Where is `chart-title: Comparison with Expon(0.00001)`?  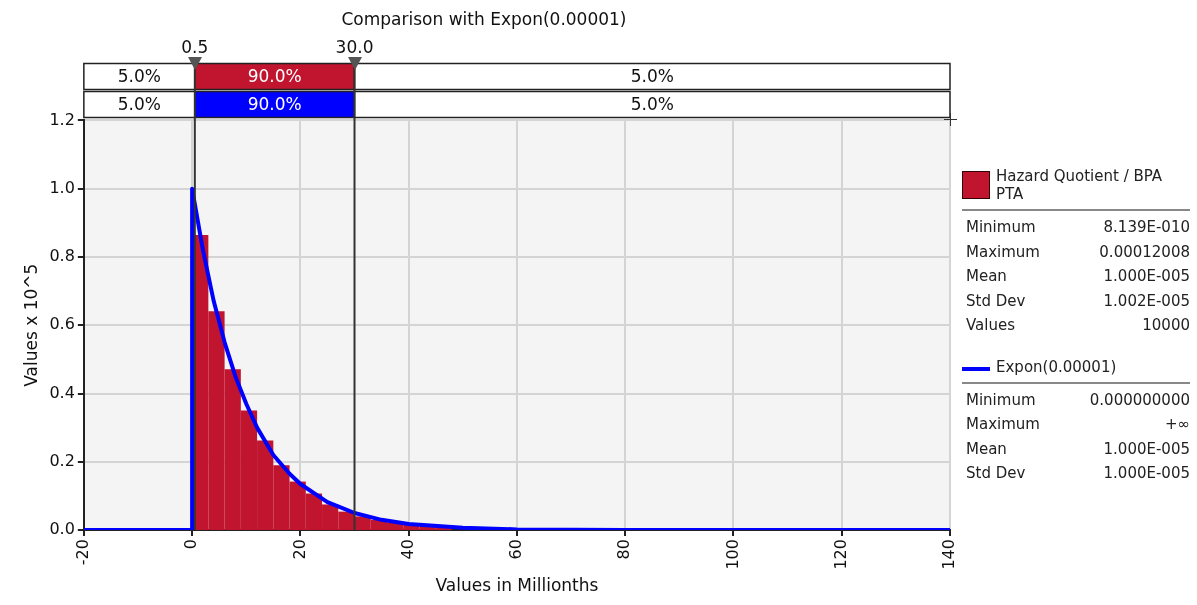 chart-title: Comparison with Expon(0.00001) is located at coordinates (484, 18).